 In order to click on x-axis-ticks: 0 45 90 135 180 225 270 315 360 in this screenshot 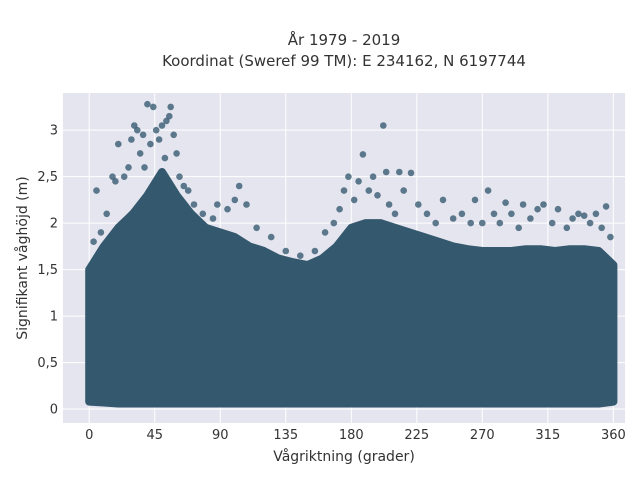, I will do `click(355, 435)`.